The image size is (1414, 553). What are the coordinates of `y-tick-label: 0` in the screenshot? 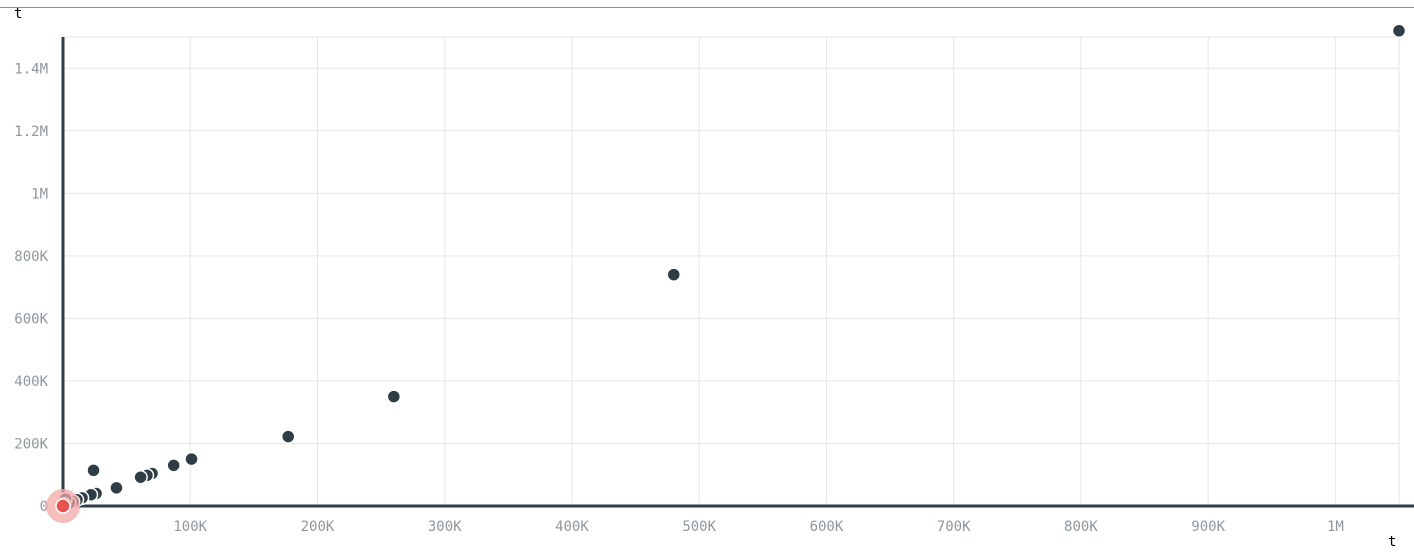 It's located at (44, 507).